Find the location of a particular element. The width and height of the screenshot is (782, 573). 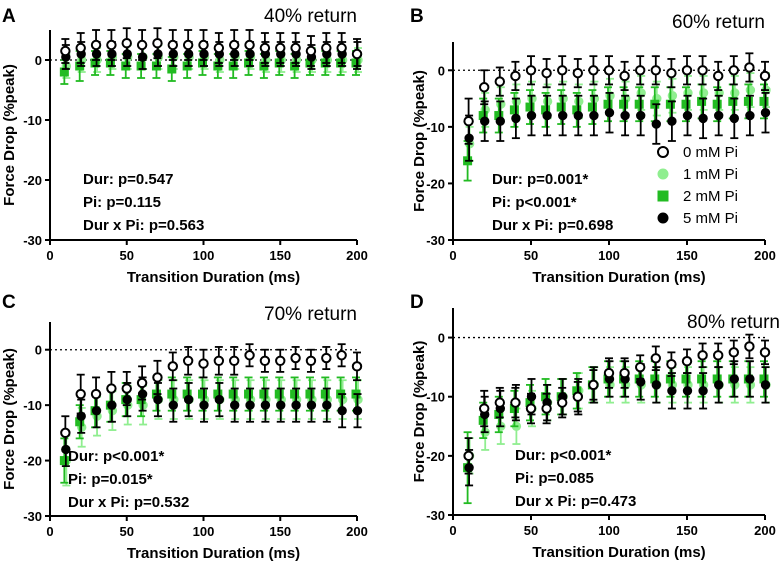

stat-annotation: Pi: p<0.001* is located at coordinates (534, 202).